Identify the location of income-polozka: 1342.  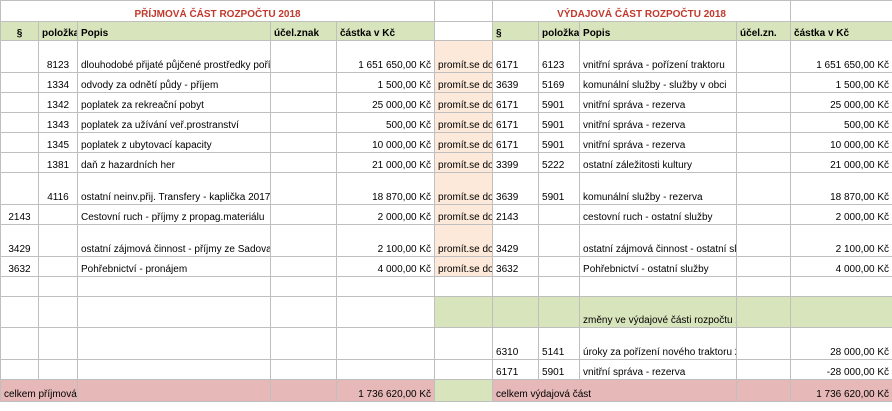
(58, 102).